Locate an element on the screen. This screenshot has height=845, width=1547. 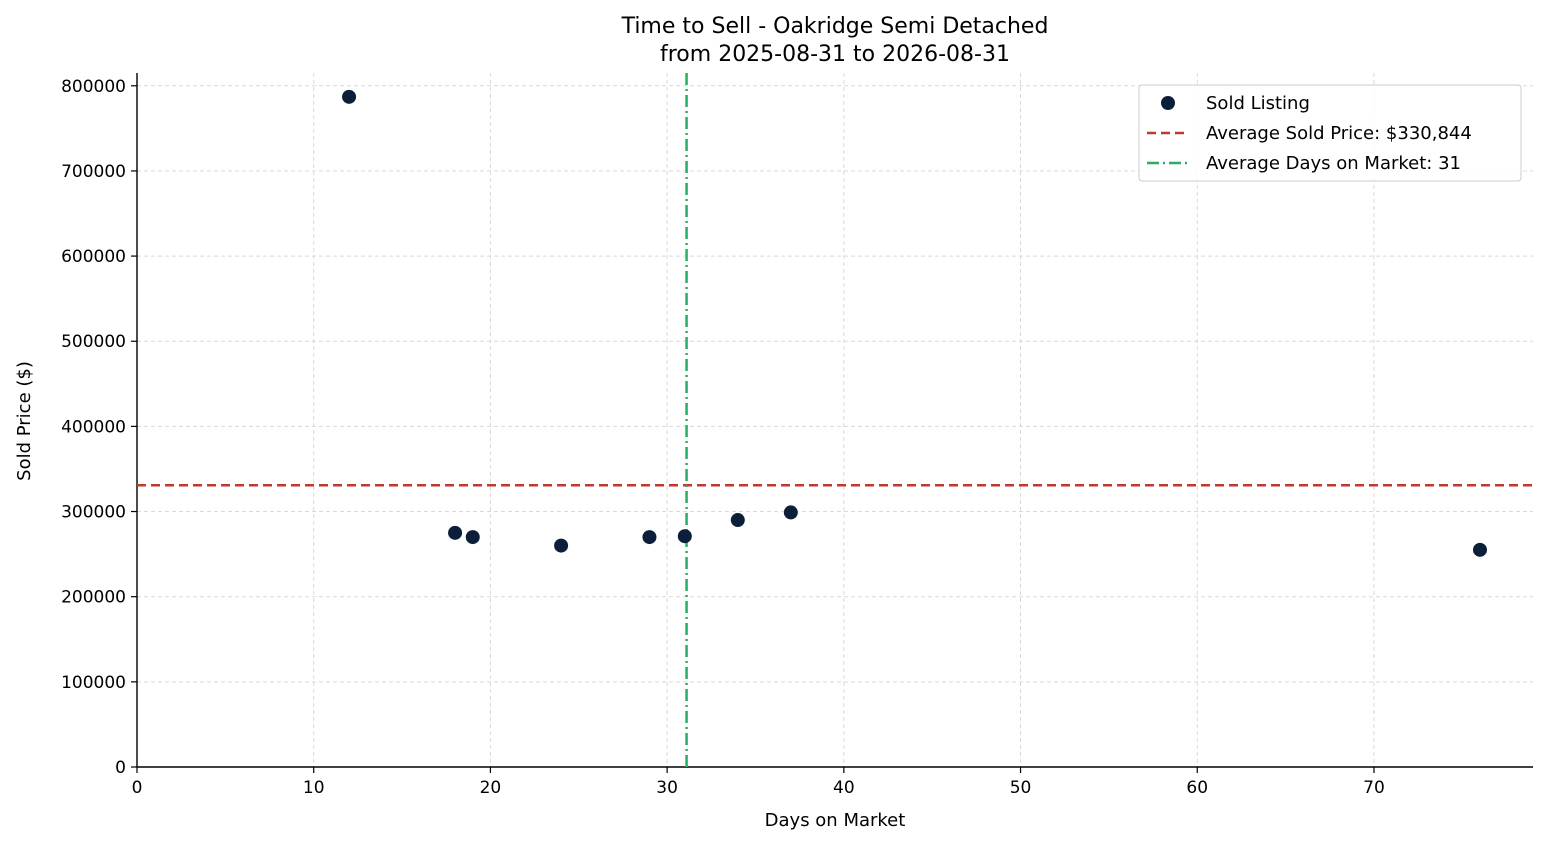
y-tick-label: 700000 is located at coordinates (93, 172).